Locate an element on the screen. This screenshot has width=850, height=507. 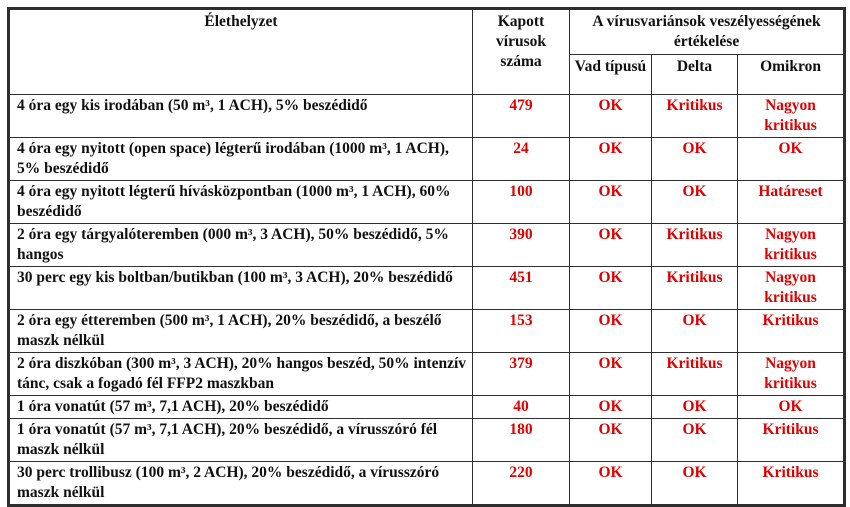
virus-count-cell: 180 is located at coordinates (521, 440).